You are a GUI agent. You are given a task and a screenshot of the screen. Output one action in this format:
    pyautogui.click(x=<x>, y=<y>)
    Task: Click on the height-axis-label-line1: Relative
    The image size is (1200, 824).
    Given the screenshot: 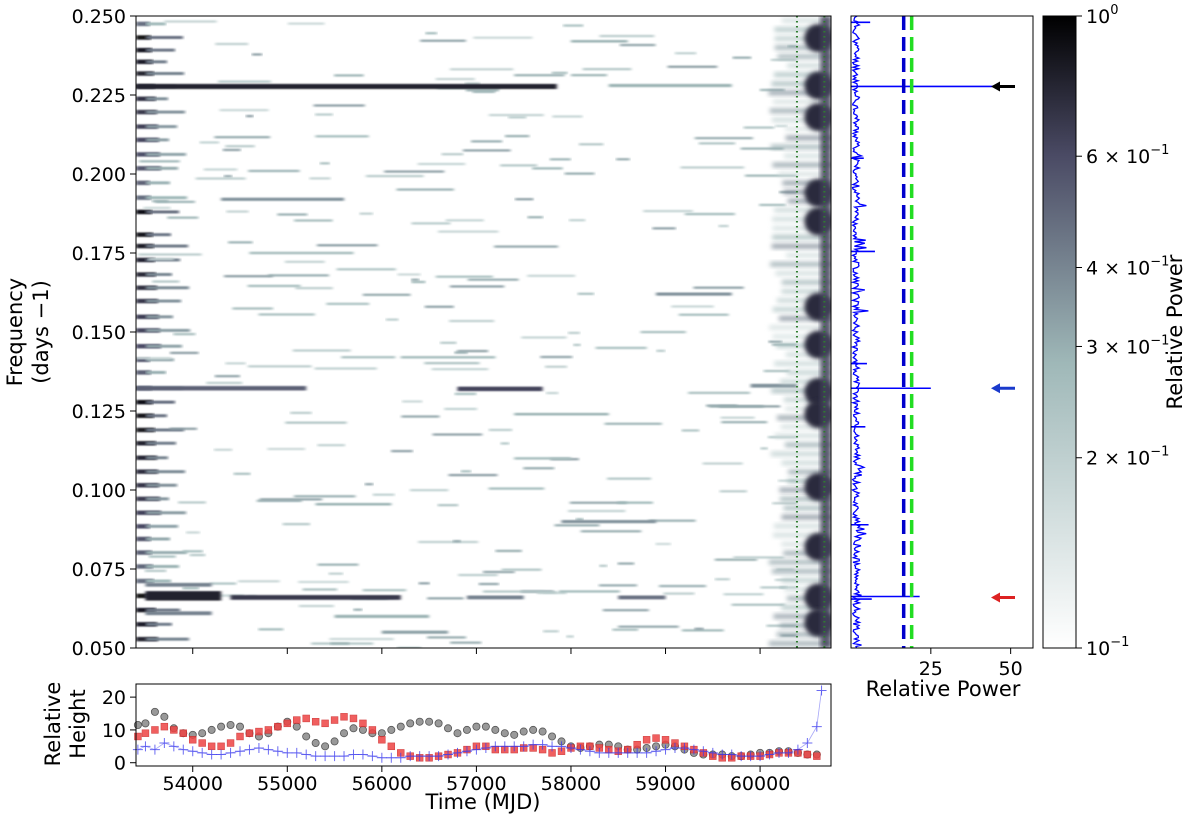 What is the action you would take?
    pyautogui.click(x=53, y=724)
    